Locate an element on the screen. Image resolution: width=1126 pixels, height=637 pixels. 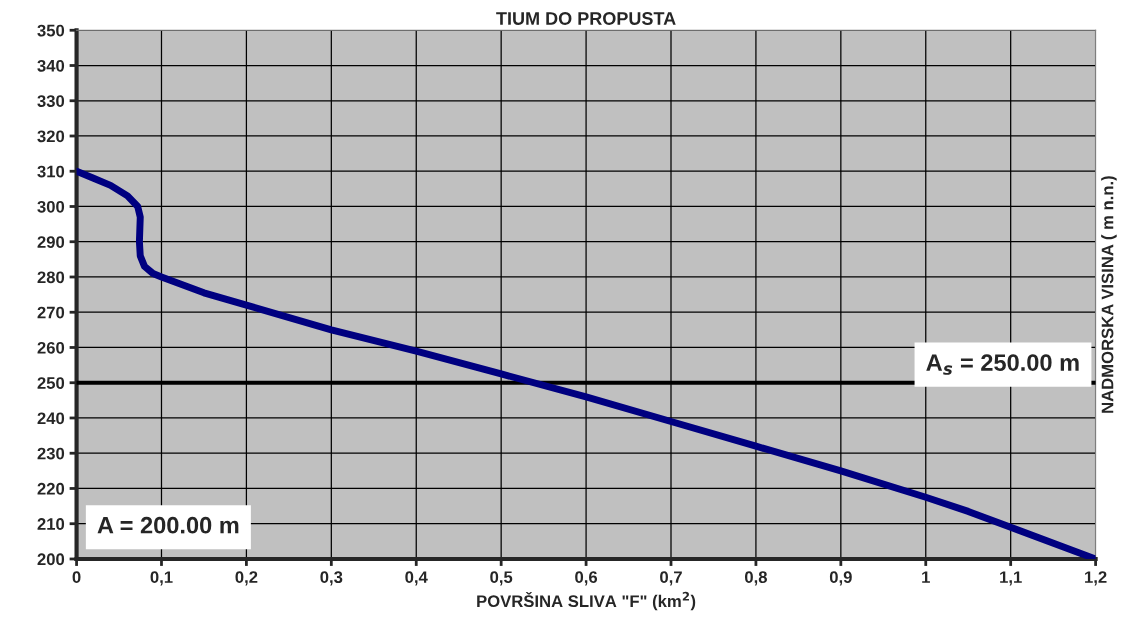
x-tick-label: 0,7 is located at coordinates (671, 578).